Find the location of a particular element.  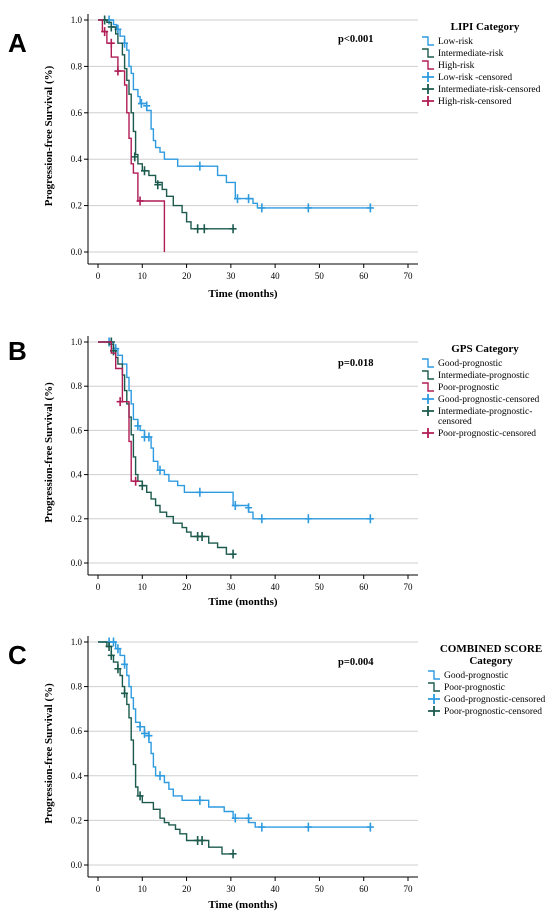

legend-title: Category is located at coordinates (491, 661).